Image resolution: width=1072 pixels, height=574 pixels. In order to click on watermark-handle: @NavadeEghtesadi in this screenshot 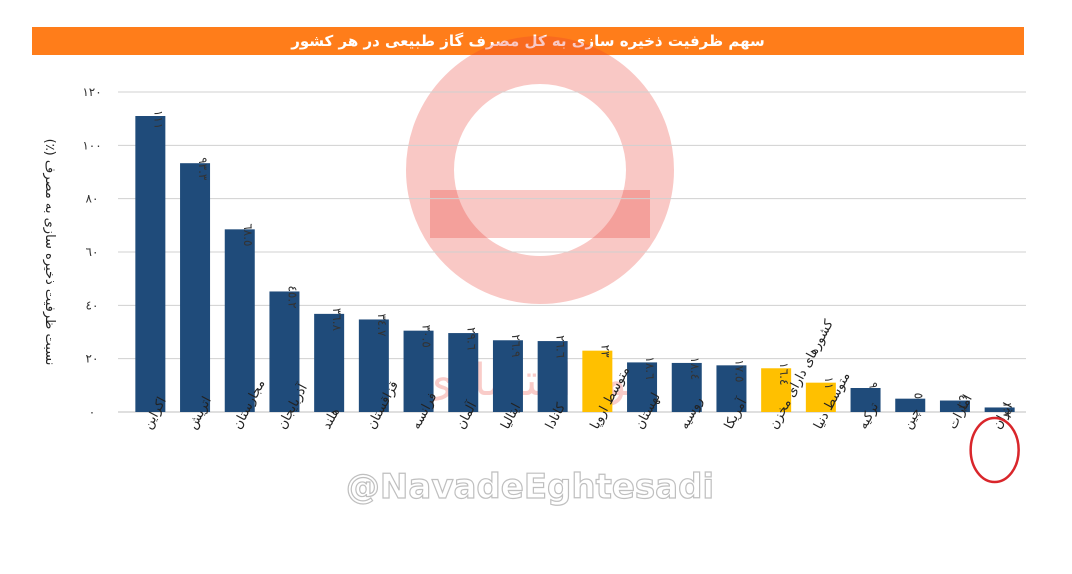, I will do `click(530, 487)`.